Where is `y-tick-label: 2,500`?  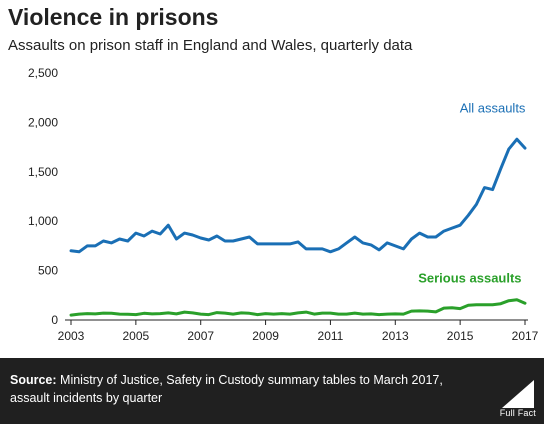 y-tick-label: 2,500 is located at coordinates (43, 73).